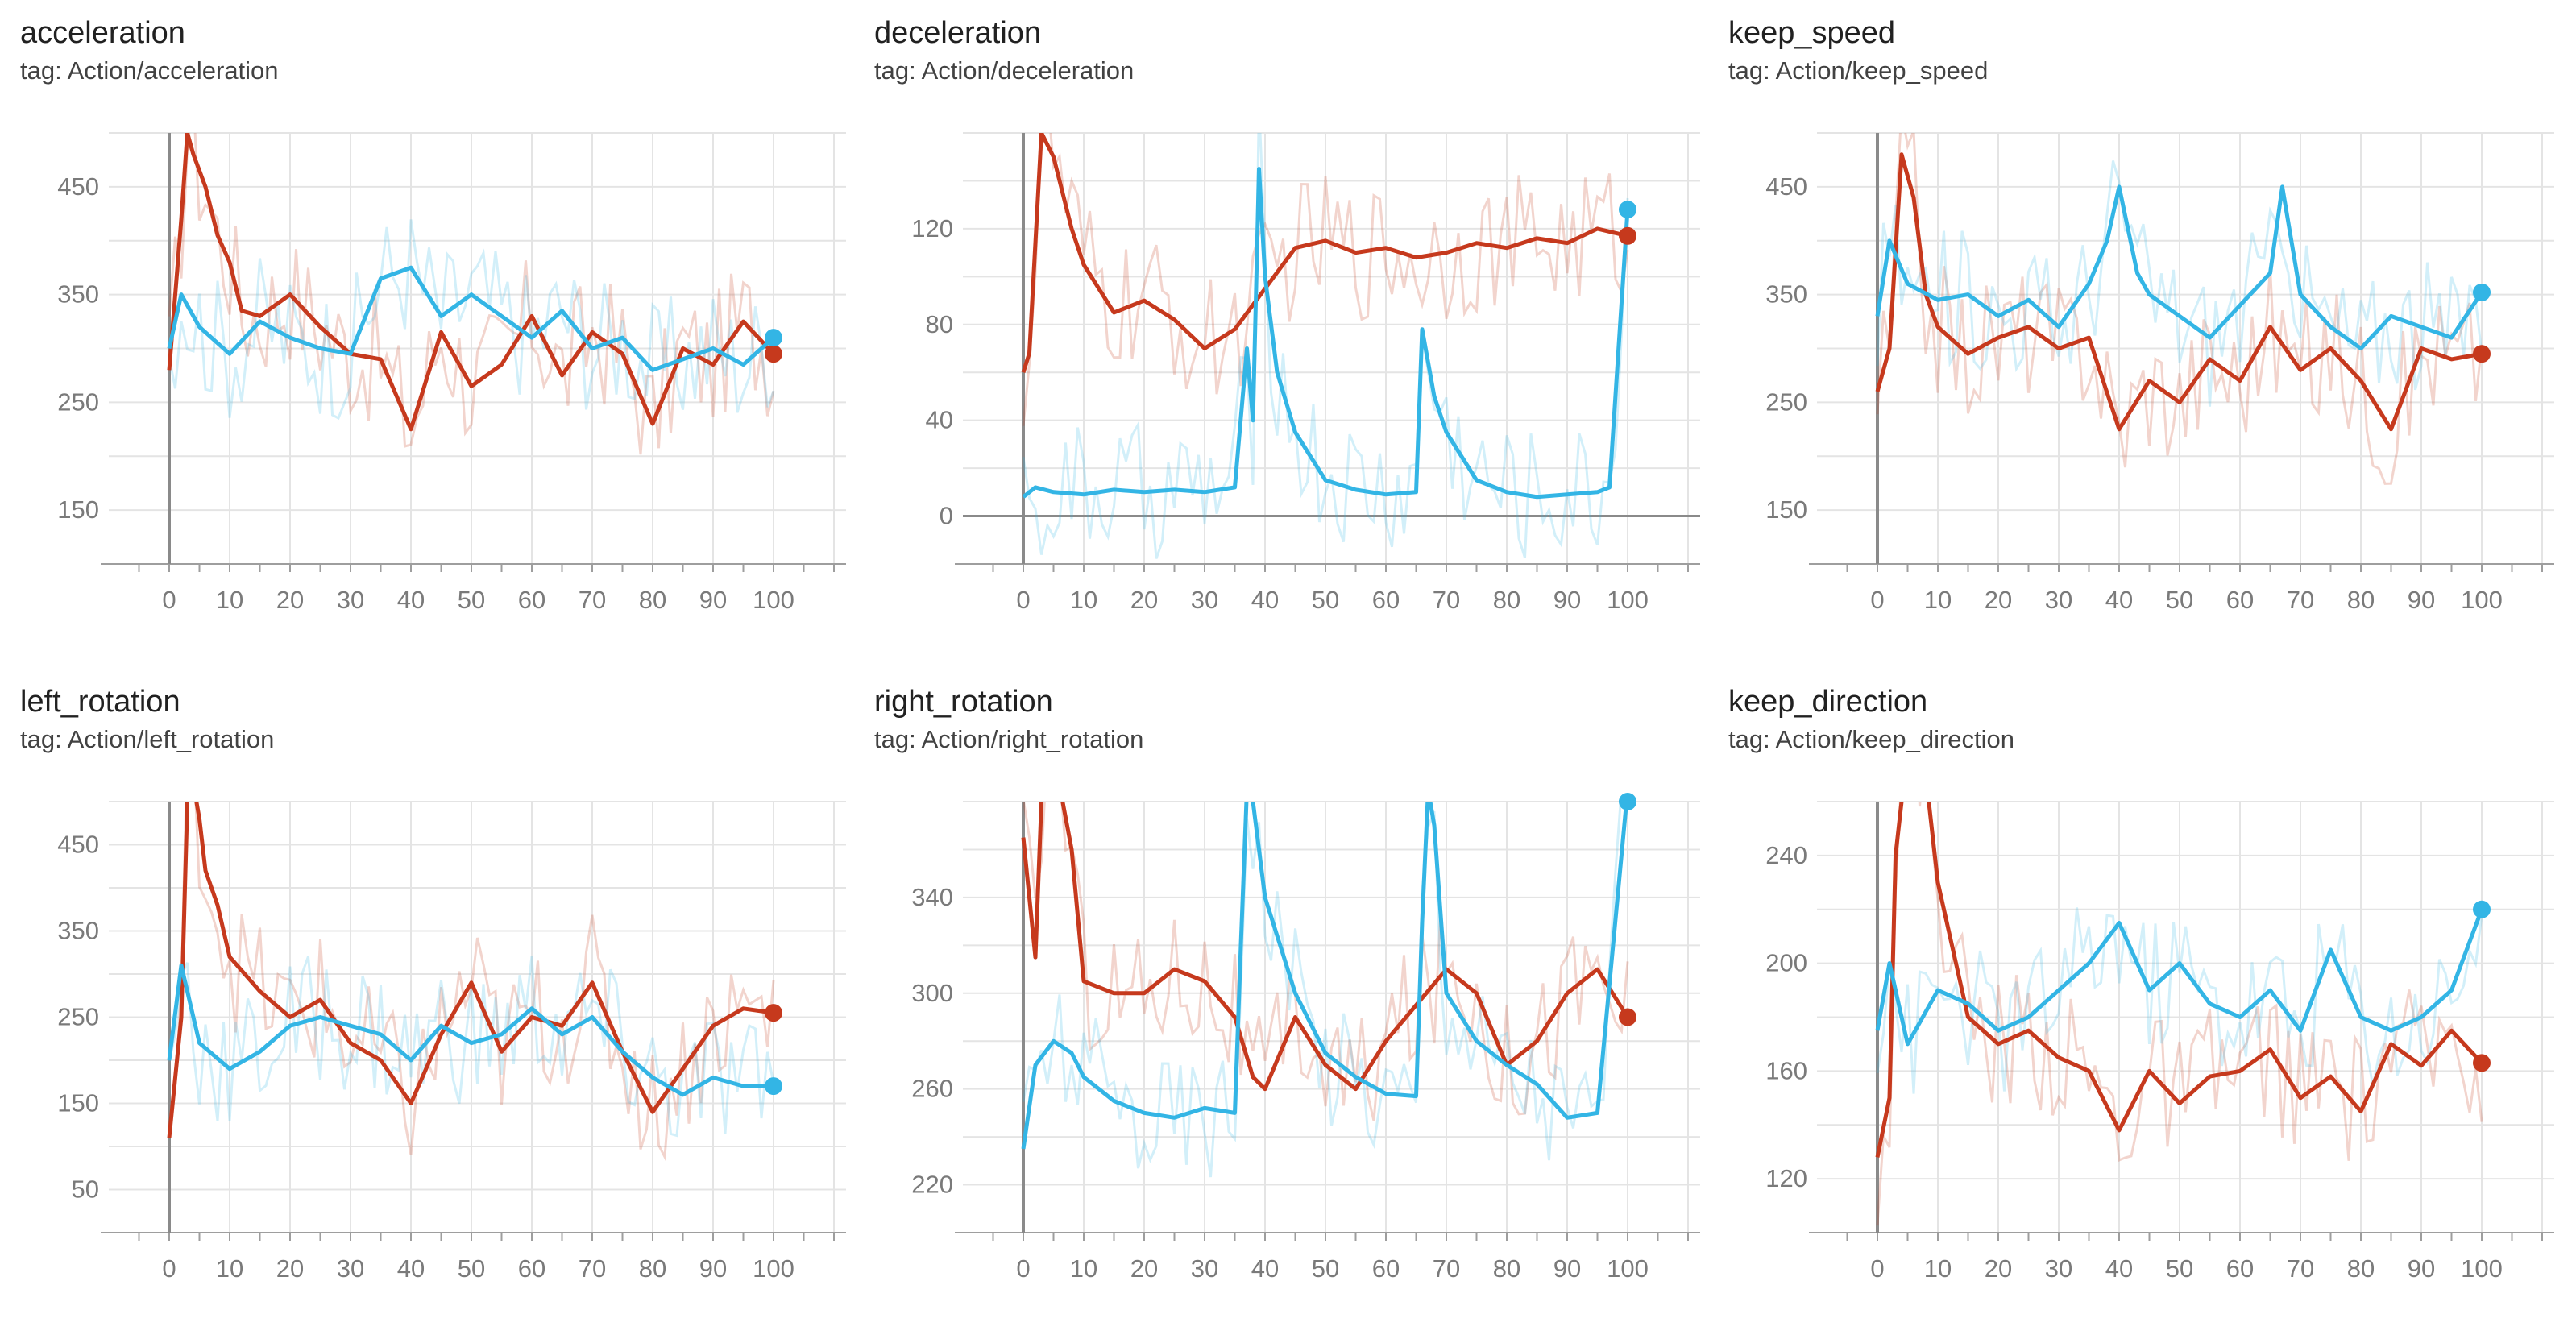  I want to click on panel-title: left_rotation, so click(100, 702).